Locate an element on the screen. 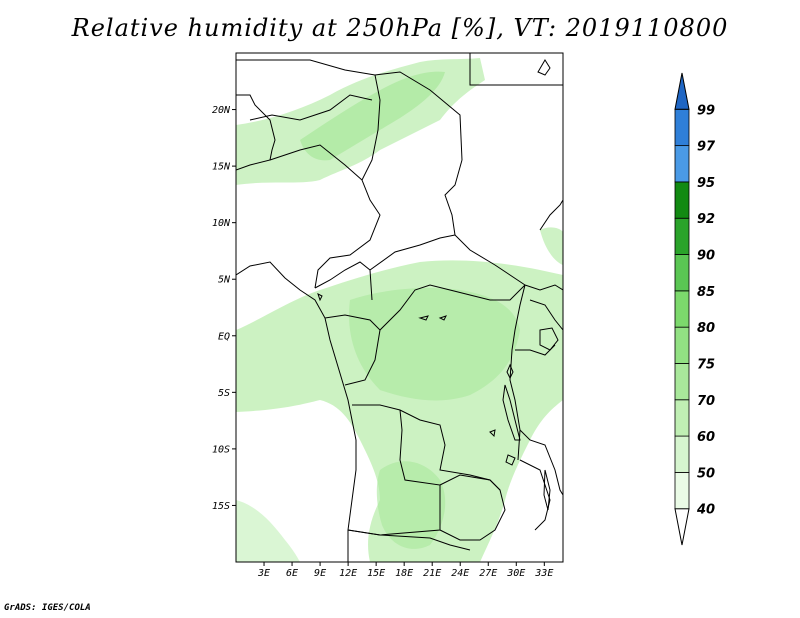 The width and height of the screenshot is (800, 618). humidity-patch-congo-core is located at coordinates (434, 344).